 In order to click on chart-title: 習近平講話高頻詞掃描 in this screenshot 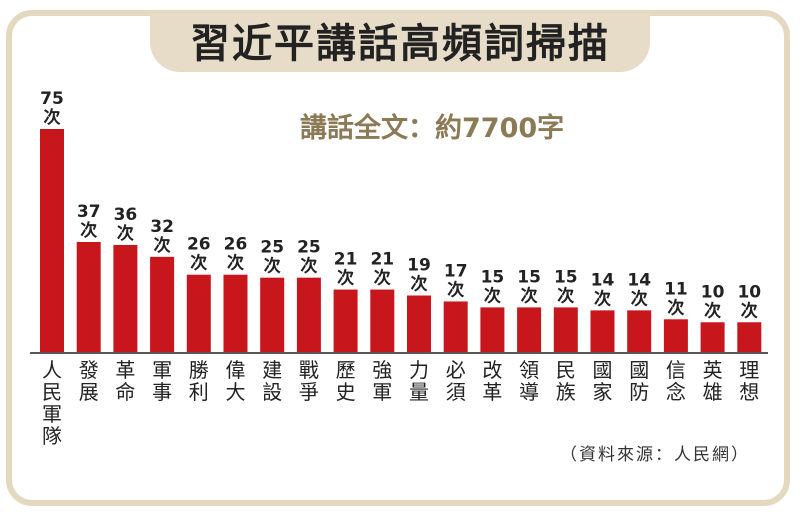, I will do `click(400, 43)`.